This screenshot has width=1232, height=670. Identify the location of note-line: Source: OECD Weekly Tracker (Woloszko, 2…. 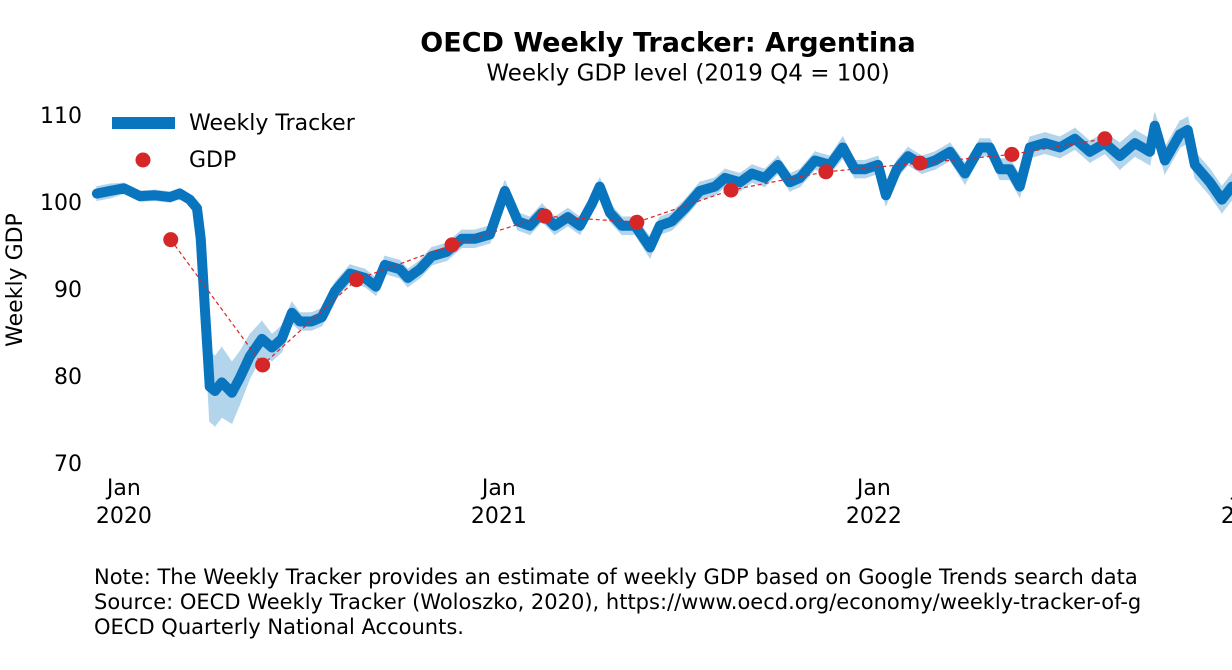
(617, 602).